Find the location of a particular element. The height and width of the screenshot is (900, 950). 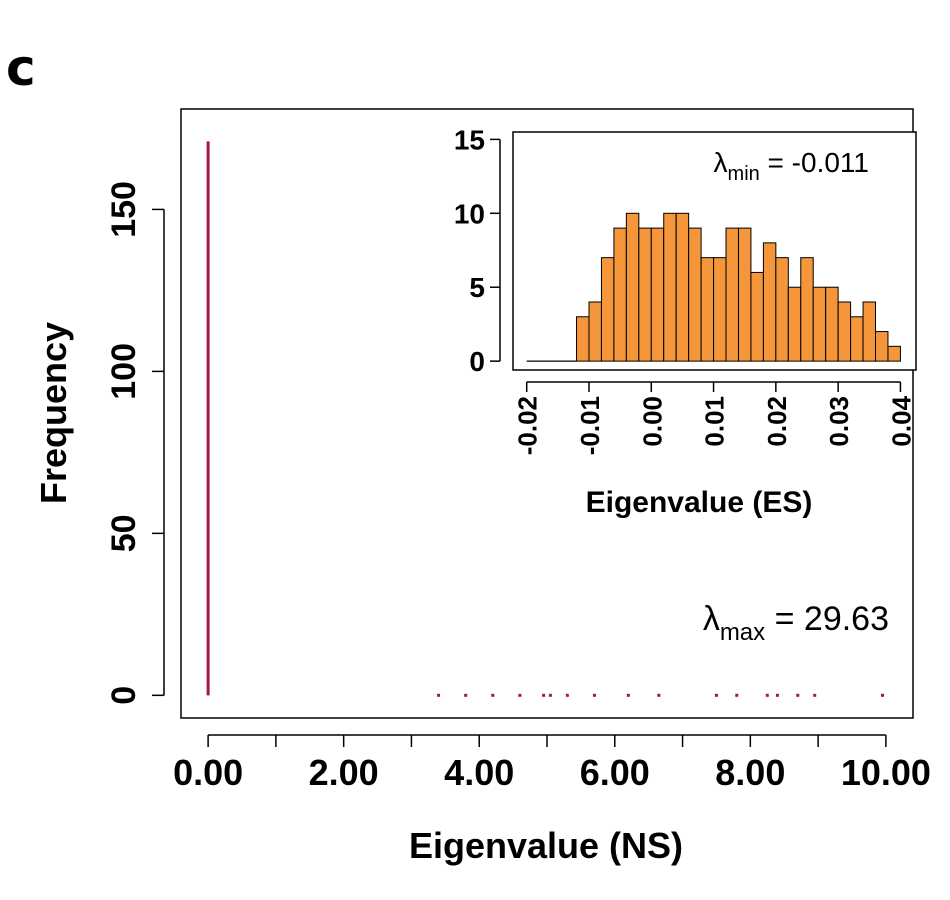

main-x-axis-title: Eigenvalue (NS) is located at coordinates (546, 845).